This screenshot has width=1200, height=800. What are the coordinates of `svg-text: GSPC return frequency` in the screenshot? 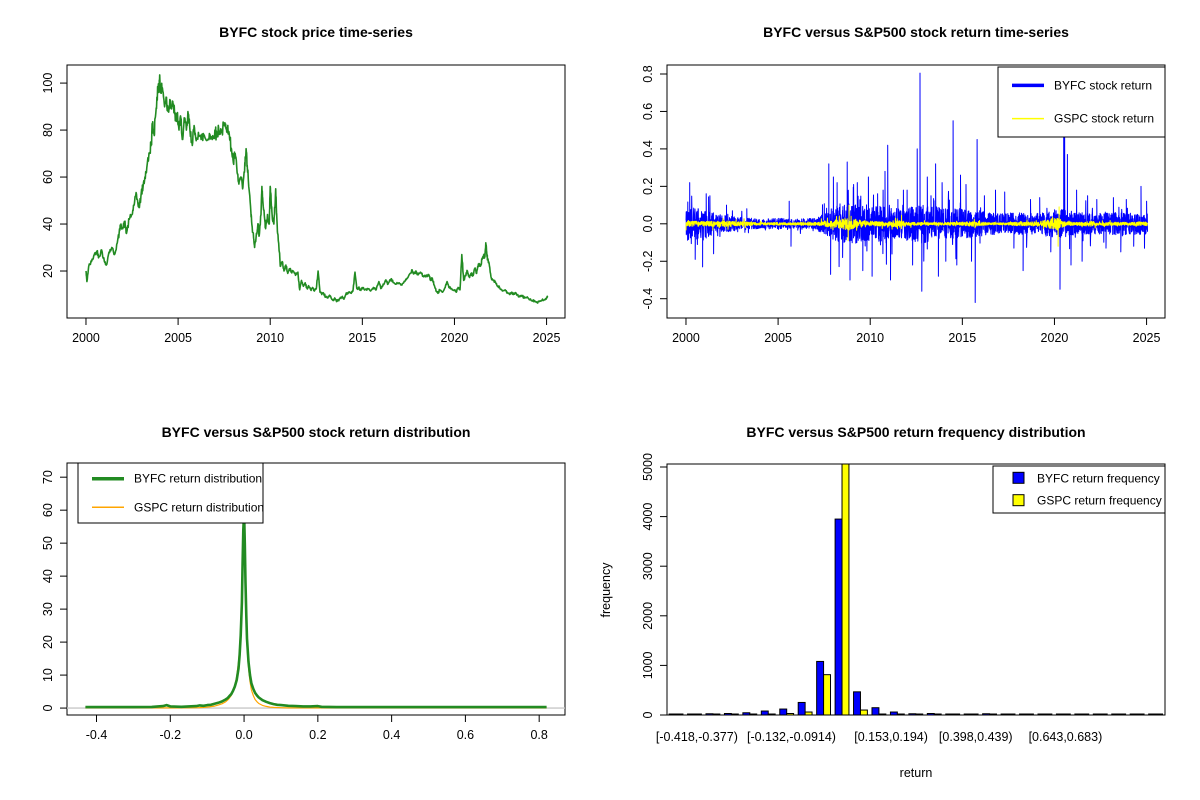 It's located at (1099, 501).